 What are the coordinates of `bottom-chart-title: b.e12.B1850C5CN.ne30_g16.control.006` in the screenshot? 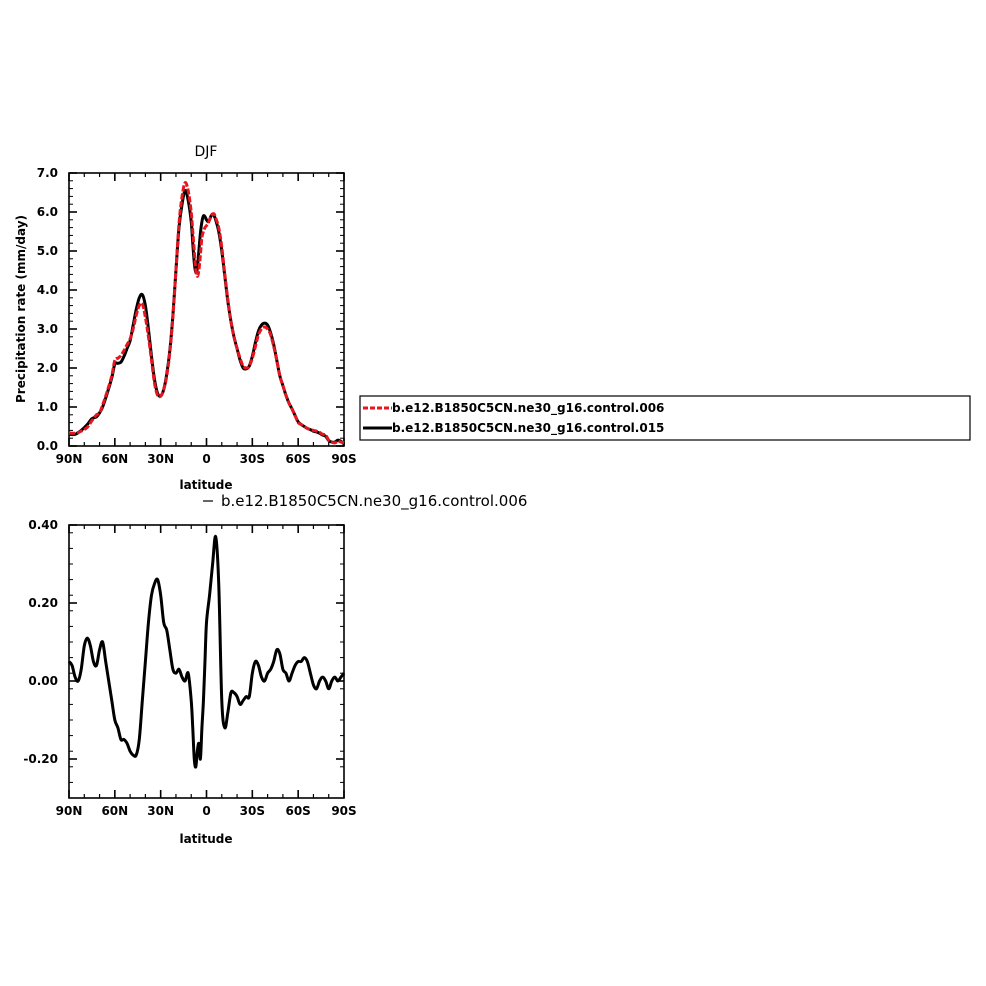 It's located at (374, 501).